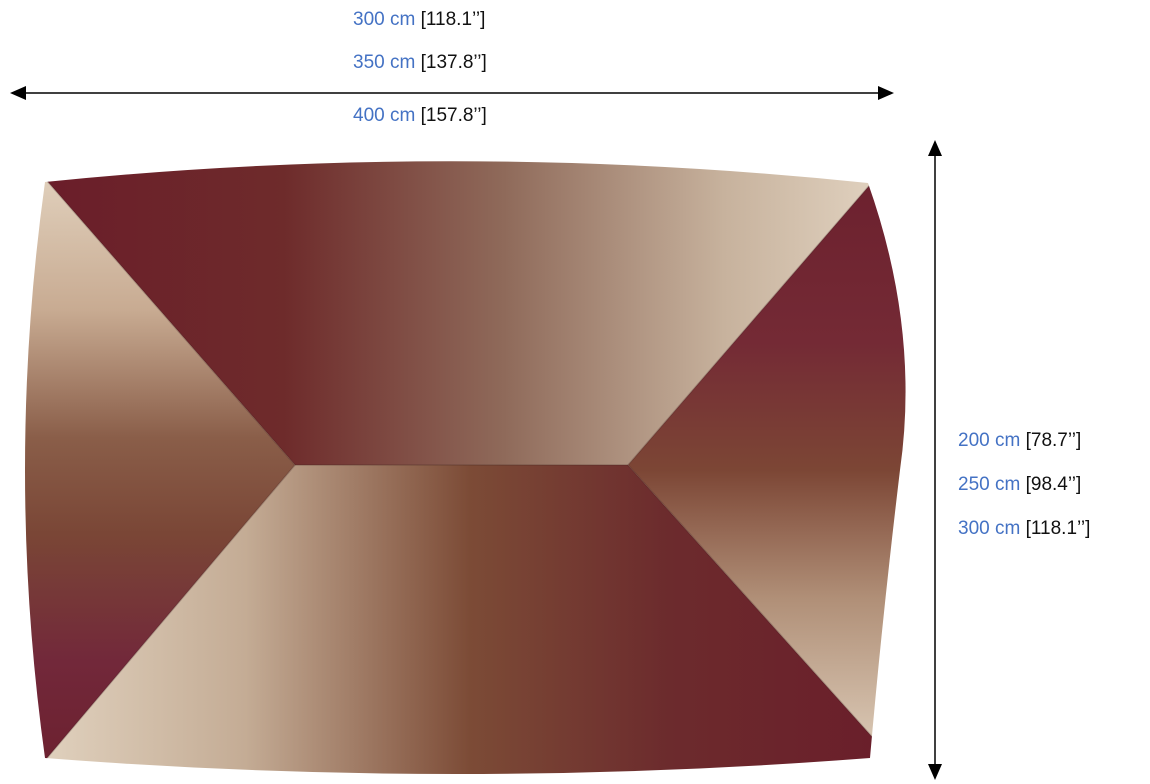 The height and width of the screenshot is (784, 1150). I want to click on height-dimension-arrow, so click(935, 460).